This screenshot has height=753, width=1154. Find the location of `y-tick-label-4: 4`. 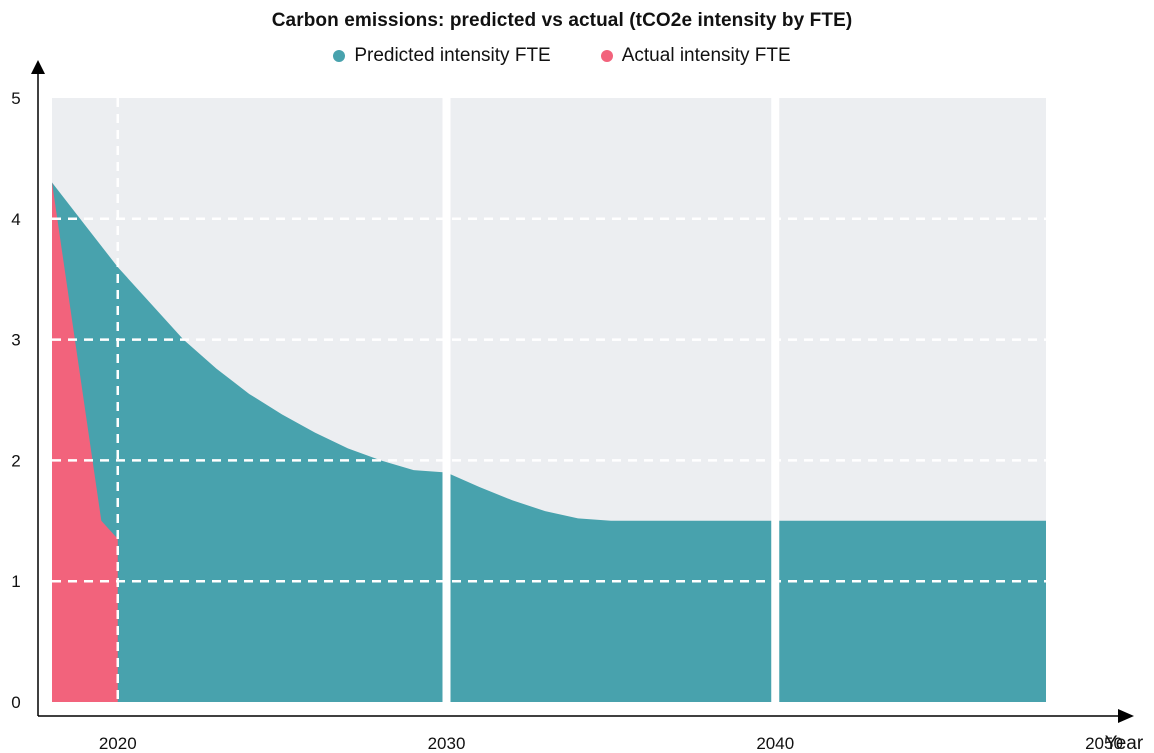

y-tick-label-4: 4 is located at coordinates (15, 219).